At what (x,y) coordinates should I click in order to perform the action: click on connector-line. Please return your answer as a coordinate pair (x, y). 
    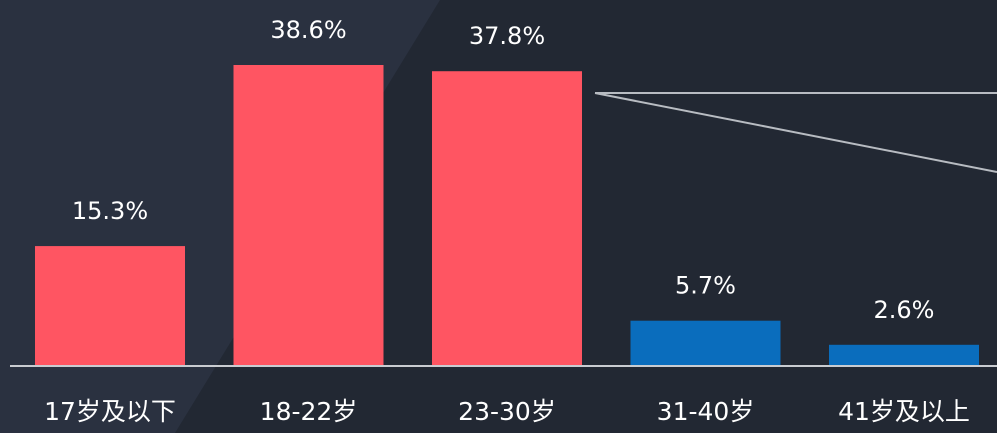
    Looking at the image, I should click on (795, 132).